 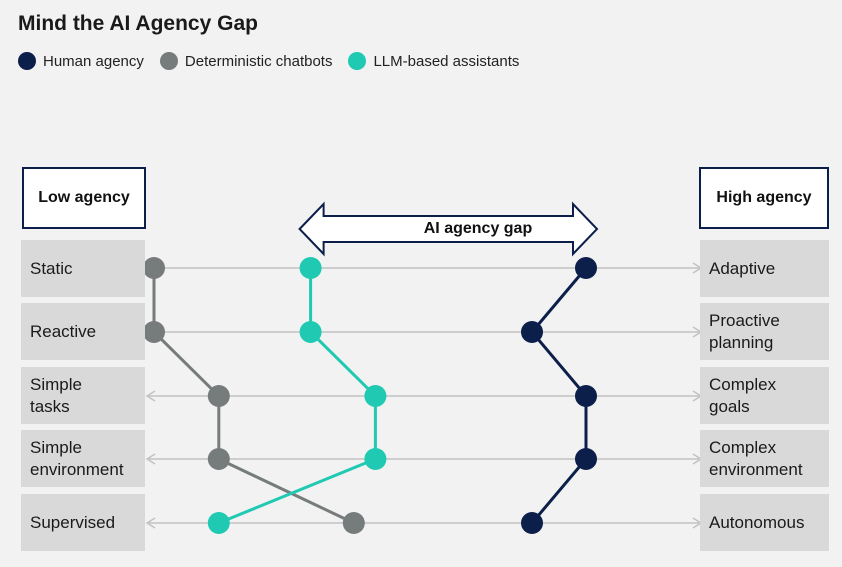 What do you see at coordinates (168, 61) in the screenshot?
I see `legend-dot-chatbots` at bounding box center [168, 61].